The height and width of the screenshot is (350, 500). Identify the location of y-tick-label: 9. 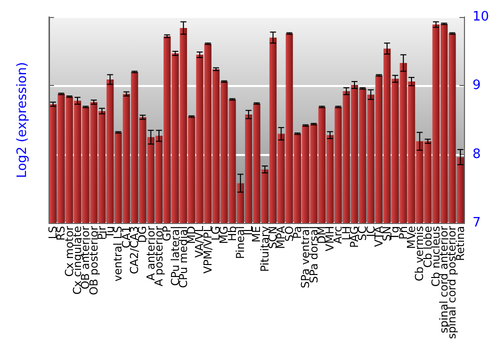
(476, 86).